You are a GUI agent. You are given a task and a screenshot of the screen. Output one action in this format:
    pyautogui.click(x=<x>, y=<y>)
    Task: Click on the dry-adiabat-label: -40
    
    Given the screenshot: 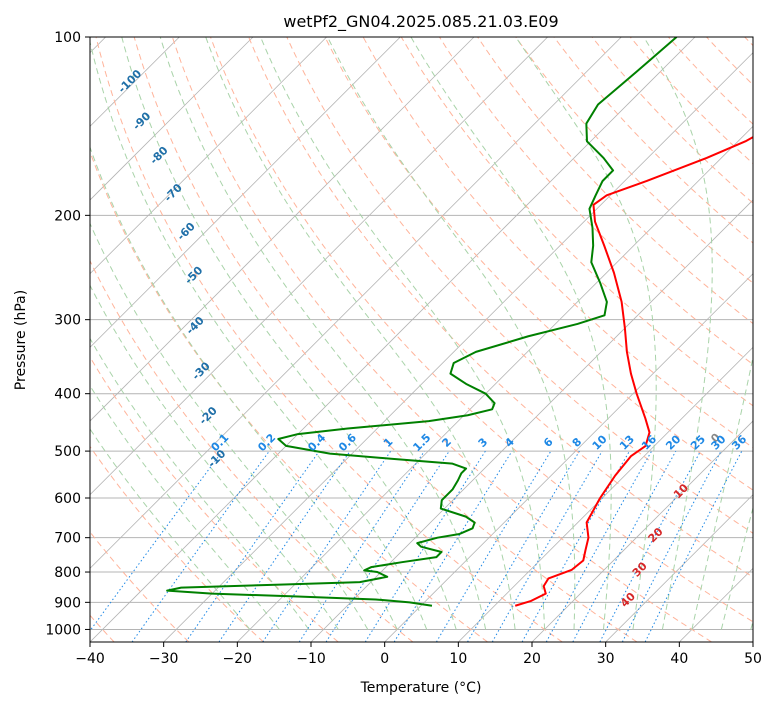 What is the action you would take?
    pyautogui.click(x=195, y=325)
    